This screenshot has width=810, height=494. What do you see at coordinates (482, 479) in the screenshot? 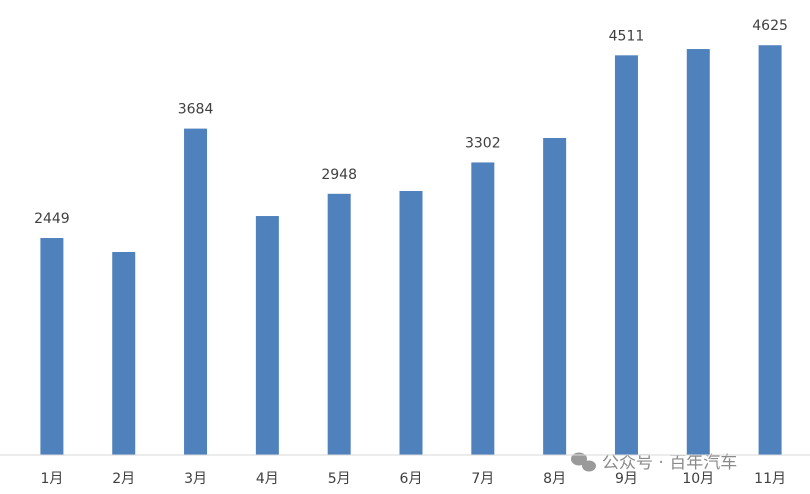
I see `x-tick-label: 7月` at bounding box center [482, 479].